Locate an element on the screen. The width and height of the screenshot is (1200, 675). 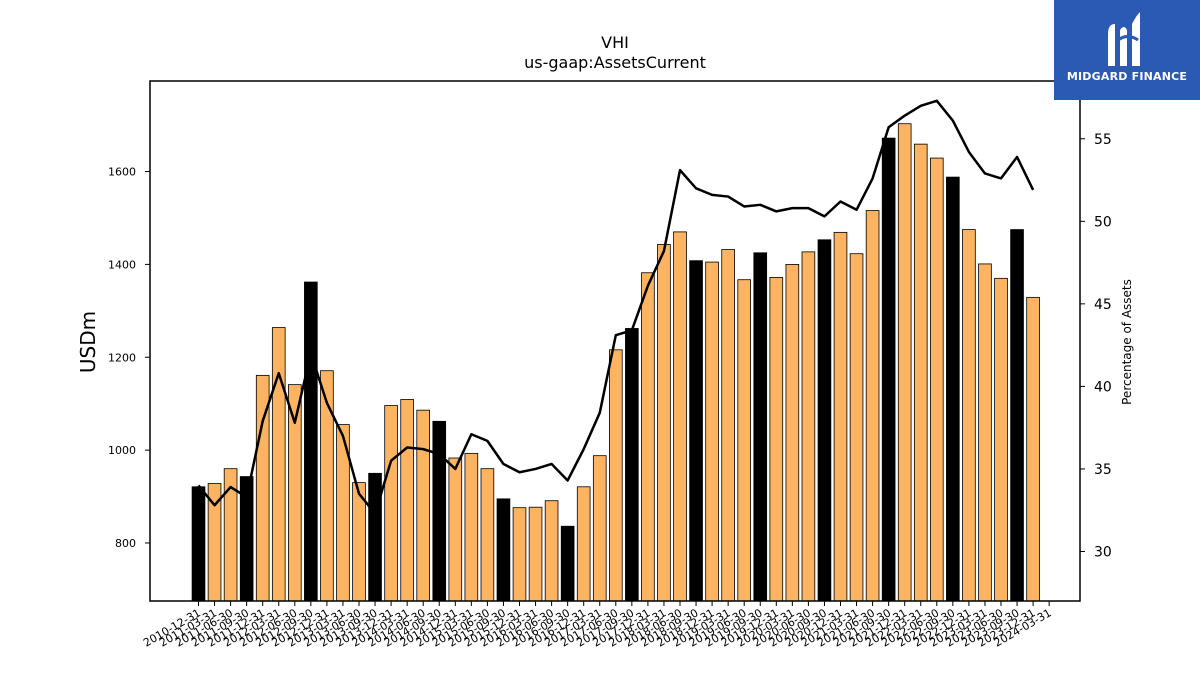
y2-tick-label: 45 is located at coordinates (1103, 305).